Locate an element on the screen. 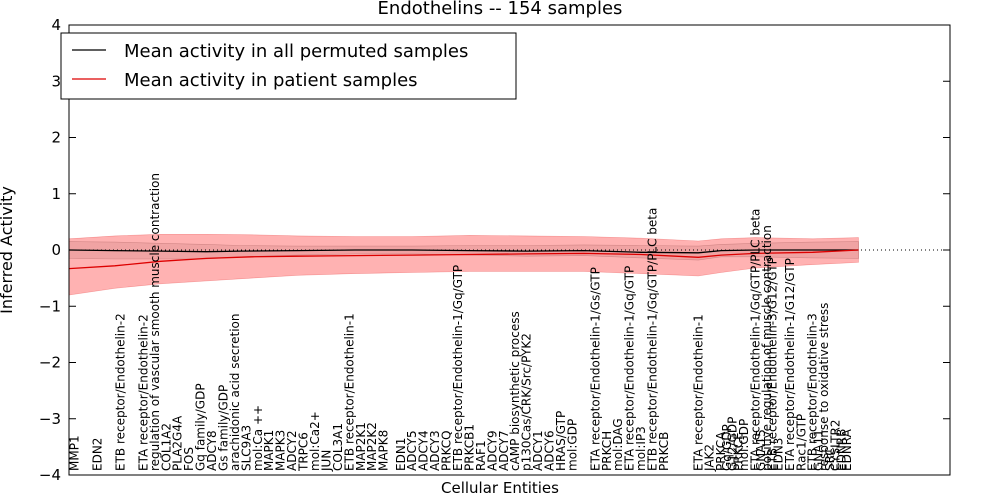 The width and height of the screenshot is (1000, 500). patient-band is located at coordinates (463, 265).